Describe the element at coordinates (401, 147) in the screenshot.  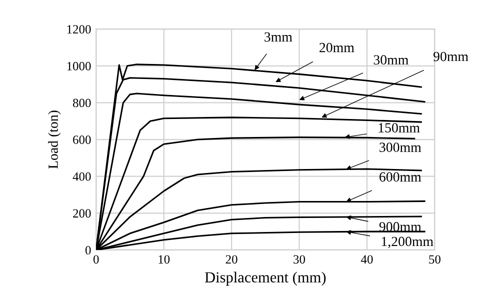
I see `annotation: 300mm` at that location.